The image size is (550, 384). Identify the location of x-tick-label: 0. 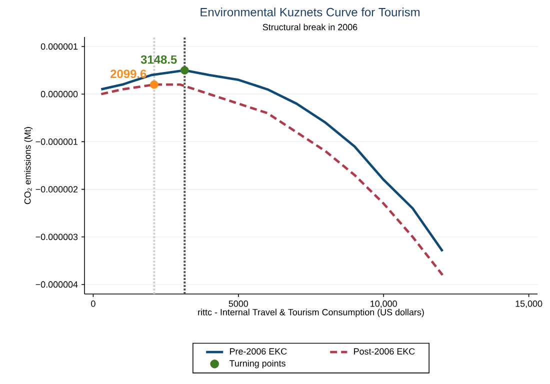
(93, 303).